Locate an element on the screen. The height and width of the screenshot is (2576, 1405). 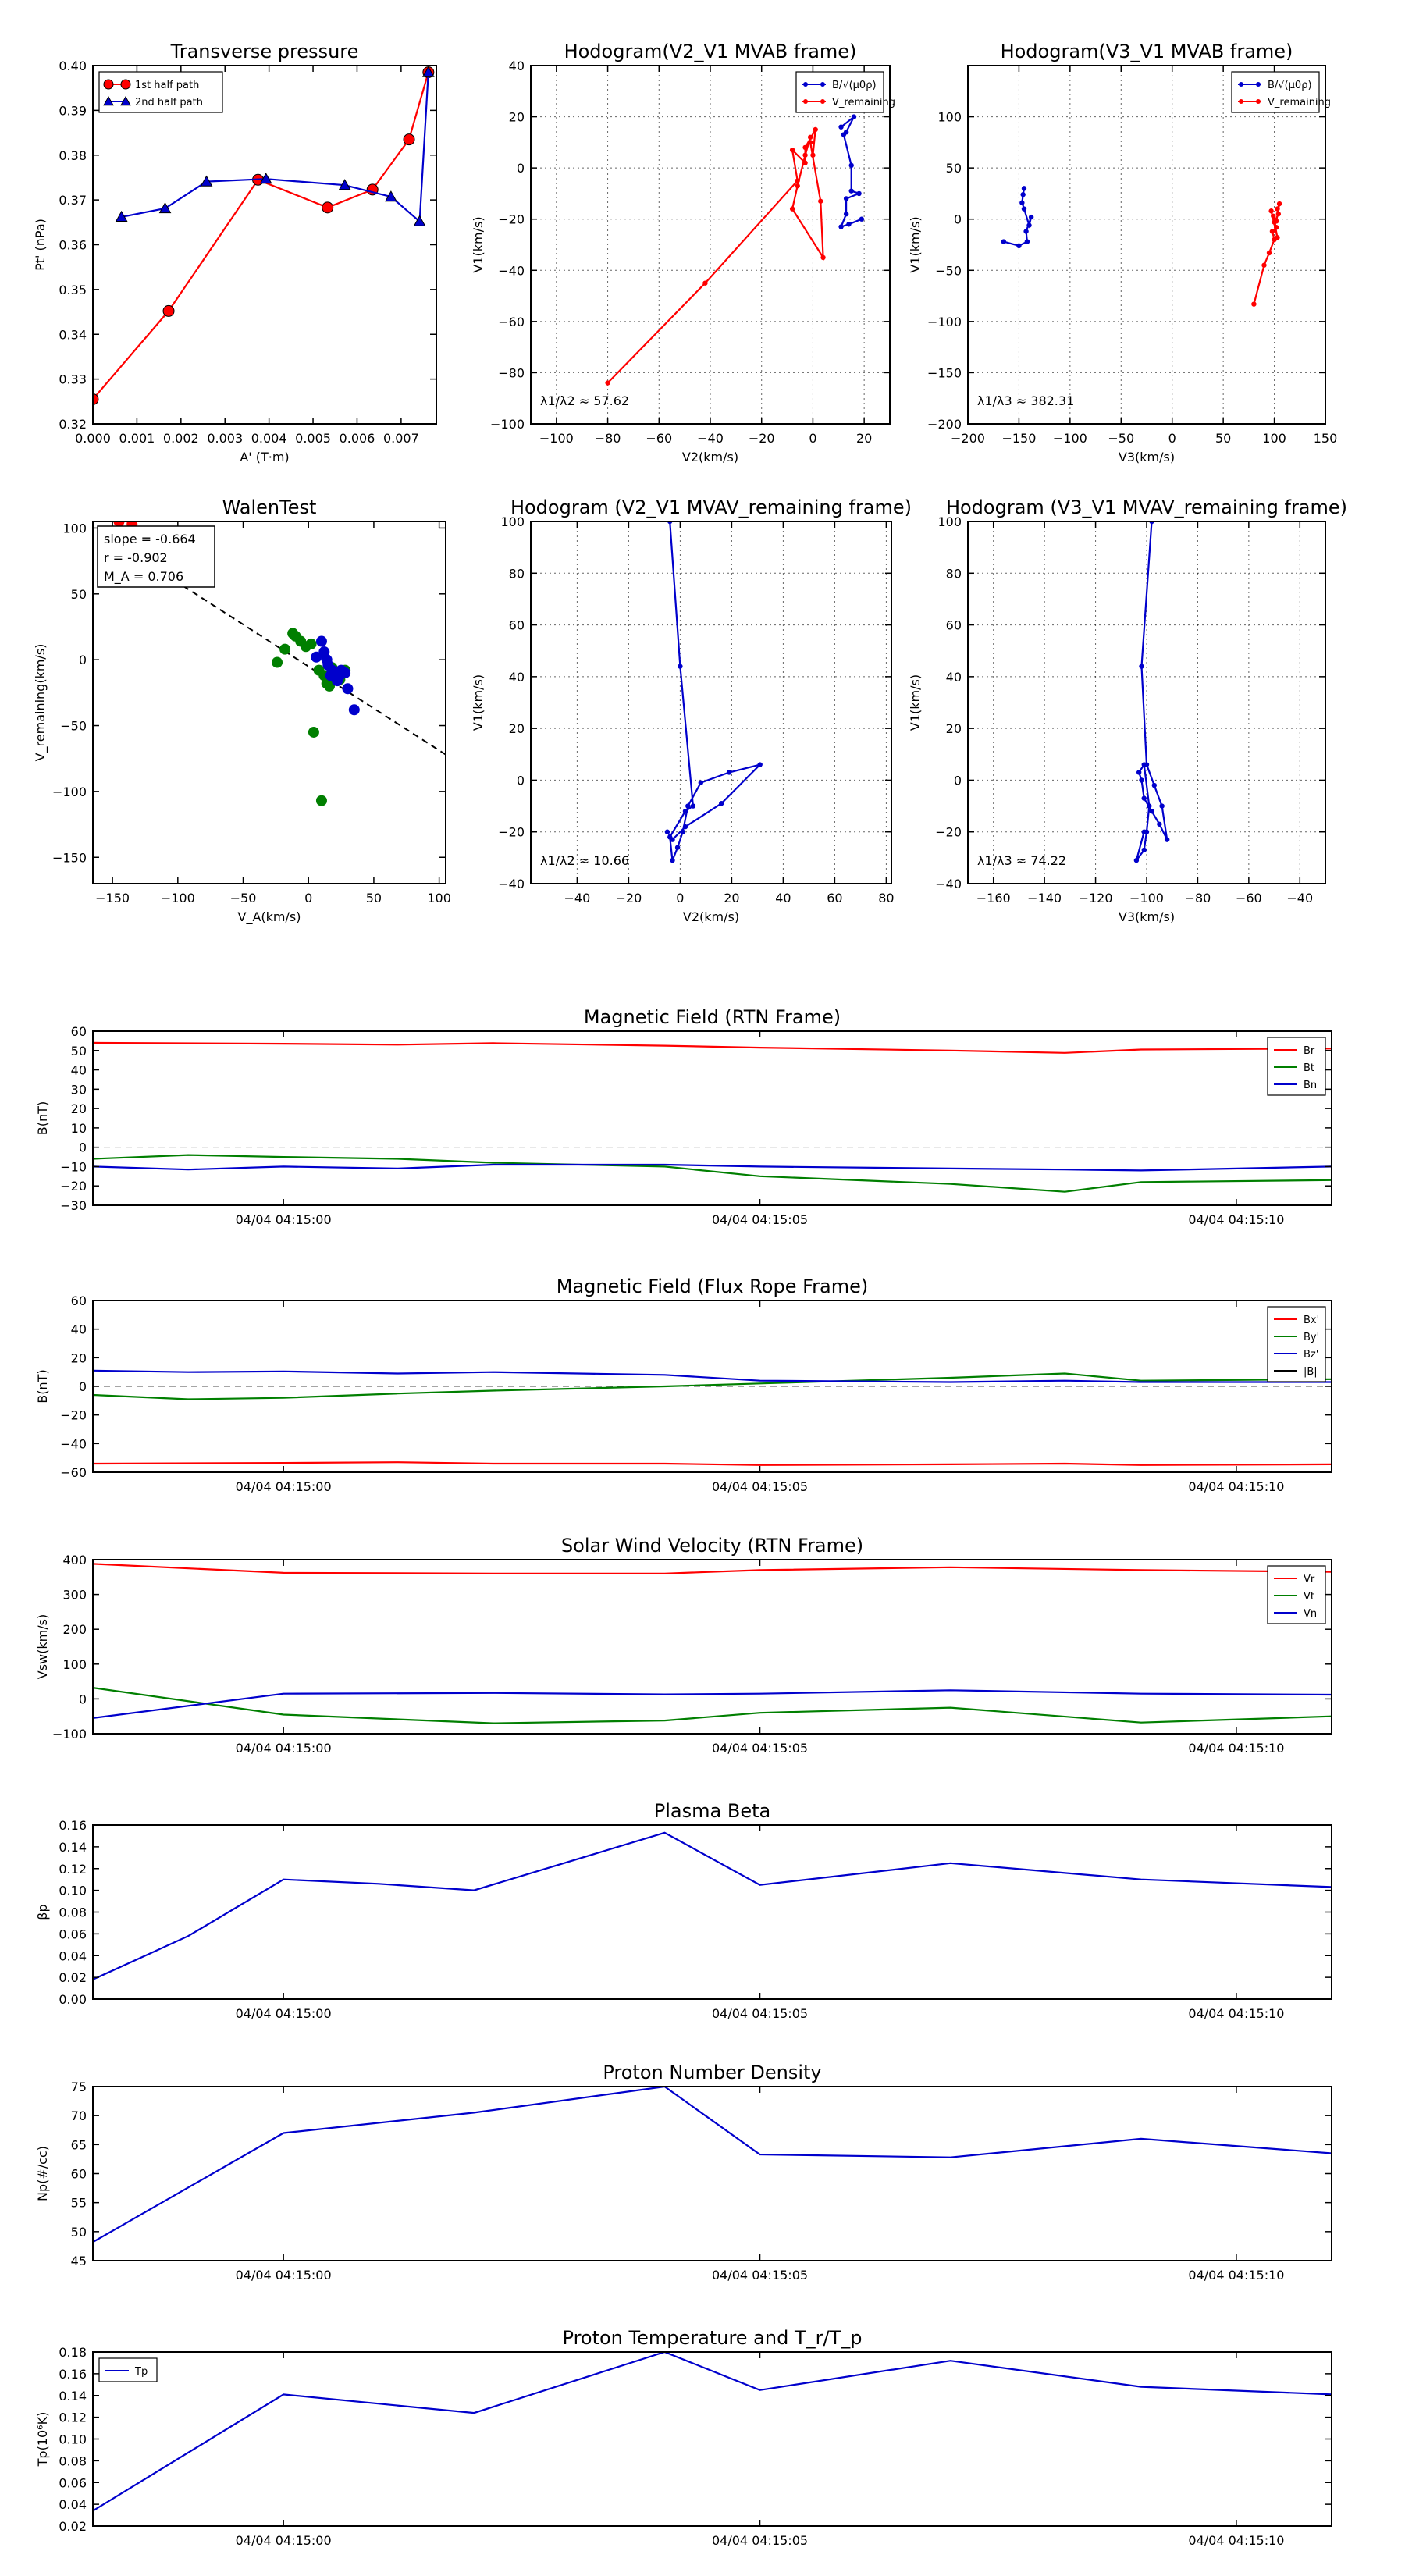
legend-label: Tp is located at coordinates (141, 2372).